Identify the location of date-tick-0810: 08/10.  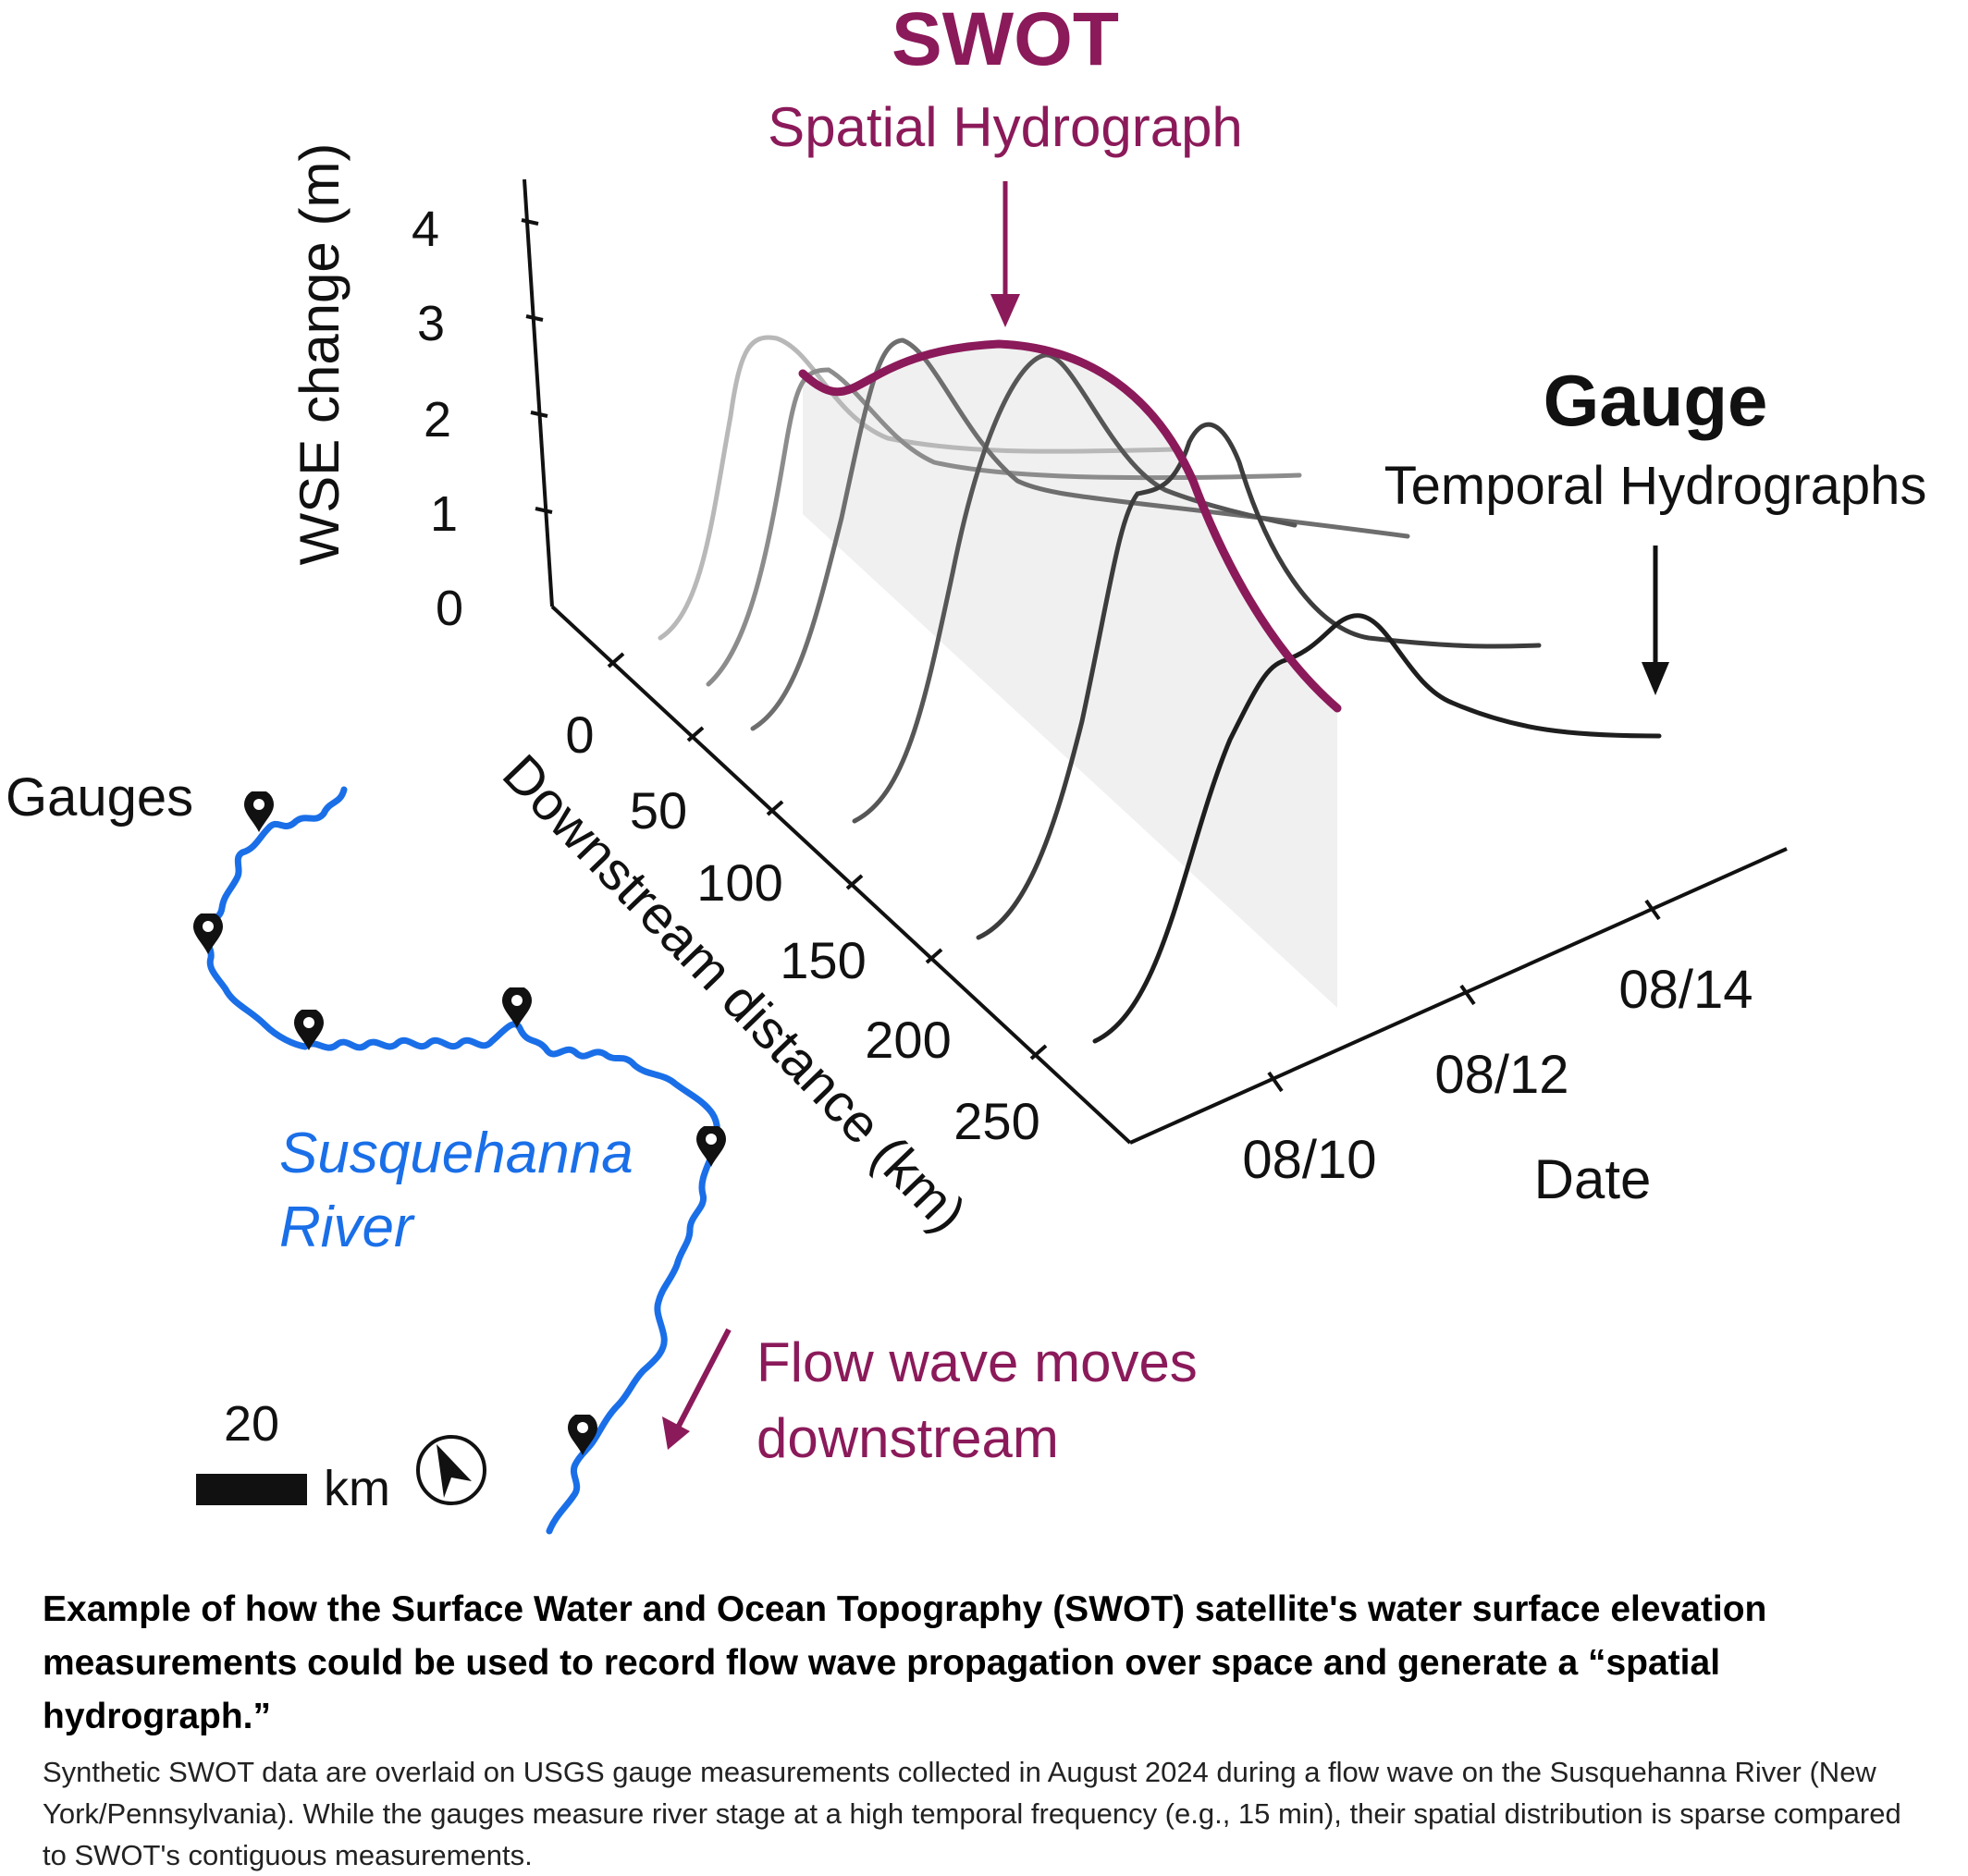
(1309, 1160).